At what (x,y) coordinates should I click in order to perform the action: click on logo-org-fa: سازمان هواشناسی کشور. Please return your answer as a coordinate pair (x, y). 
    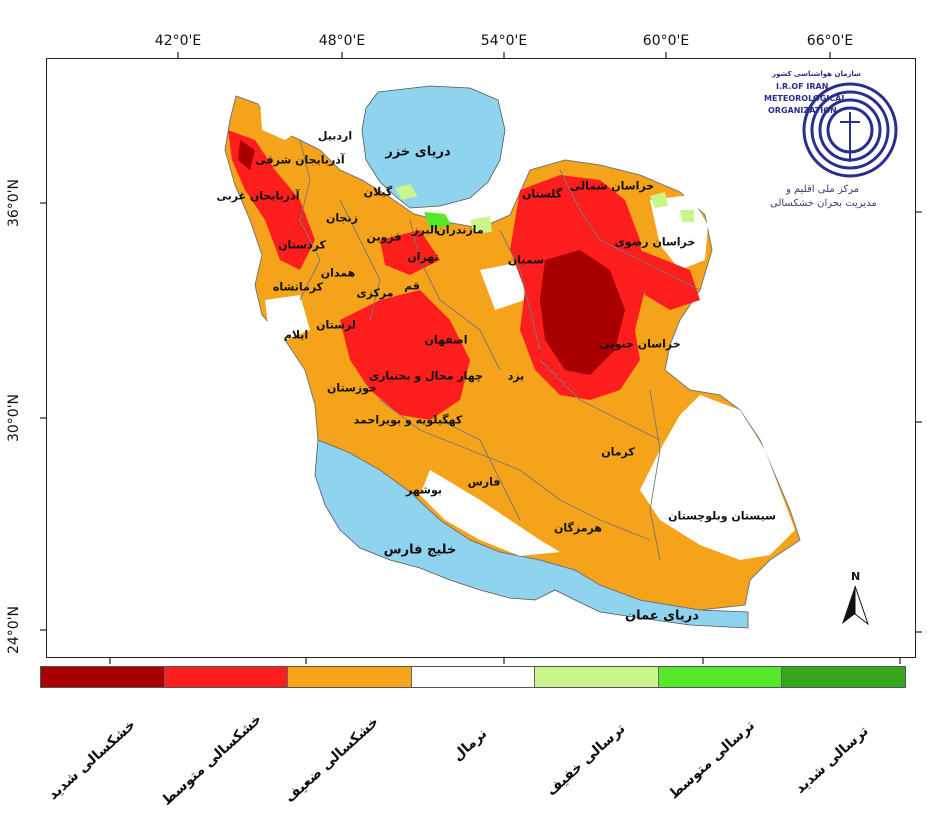
    Looking at the image, I should click on (816, 74).